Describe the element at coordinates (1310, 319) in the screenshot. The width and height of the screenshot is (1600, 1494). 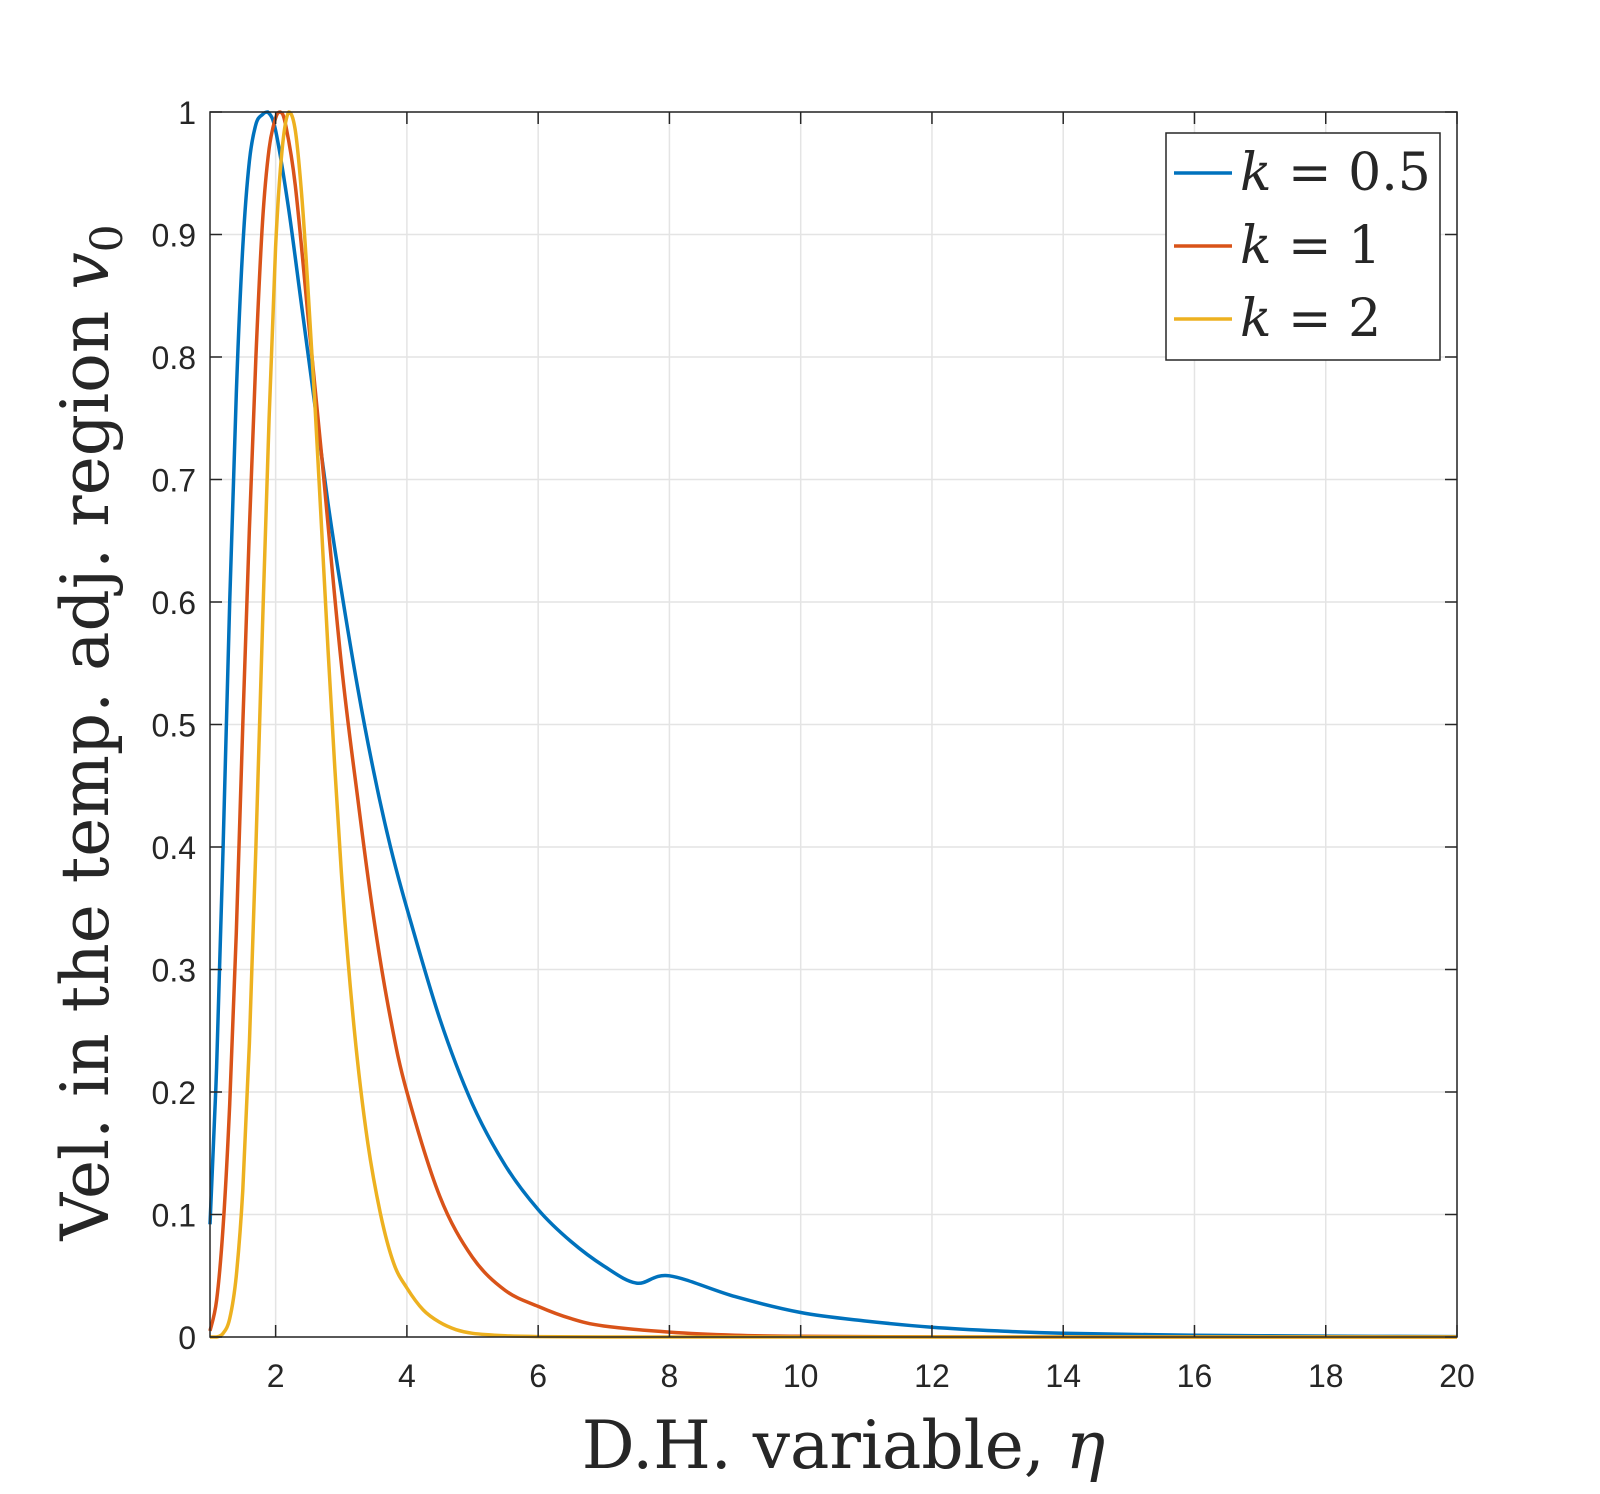
I see `legend-label: k = 2` at that location.